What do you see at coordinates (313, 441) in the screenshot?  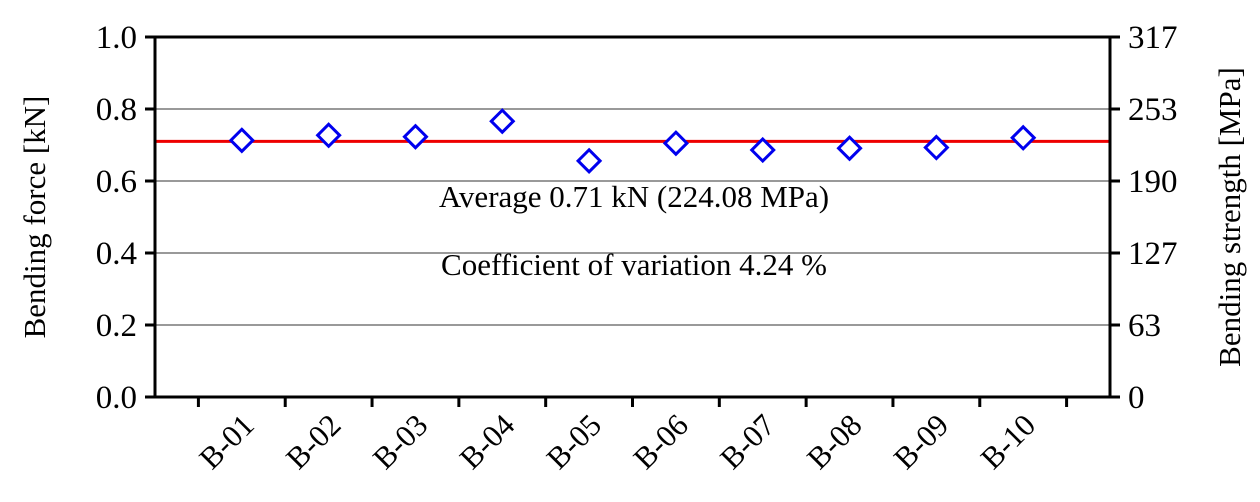 I see `x-category-label: B-02` at bounding box center [313, 441].